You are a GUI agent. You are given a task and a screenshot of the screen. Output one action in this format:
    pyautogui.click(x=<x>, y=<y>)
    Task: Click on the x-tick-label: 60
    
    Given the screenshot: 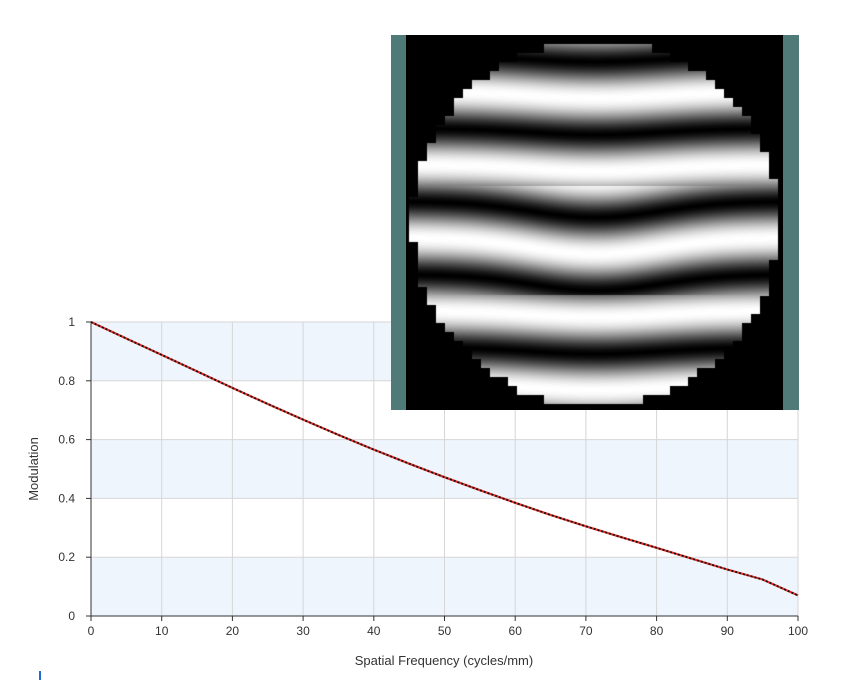 What is the action you would take?
    pyautogui.click(x=516, y=631)
    